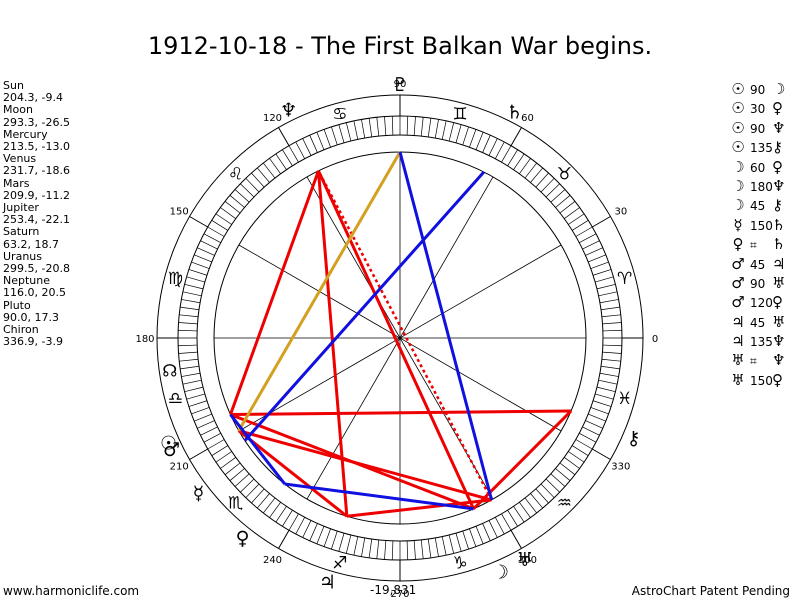 The width and height of the screenshot is (800, 600). Describe the element at coordinates (199, 494) in the screenshot. I see `planet-glyph-icon: ☿` at that location.